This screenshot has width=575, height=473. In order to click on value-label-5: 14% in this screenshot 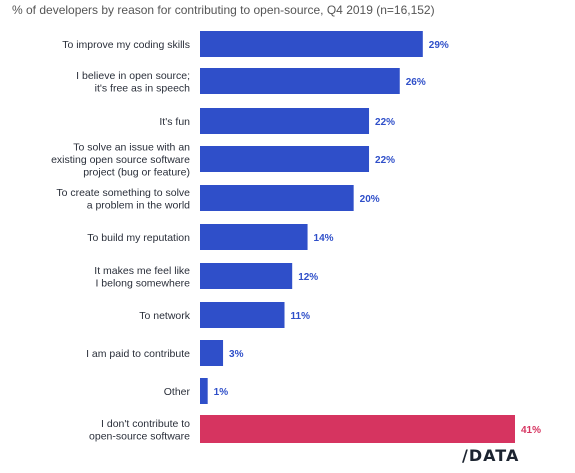, I will do `click(324, 238)`.